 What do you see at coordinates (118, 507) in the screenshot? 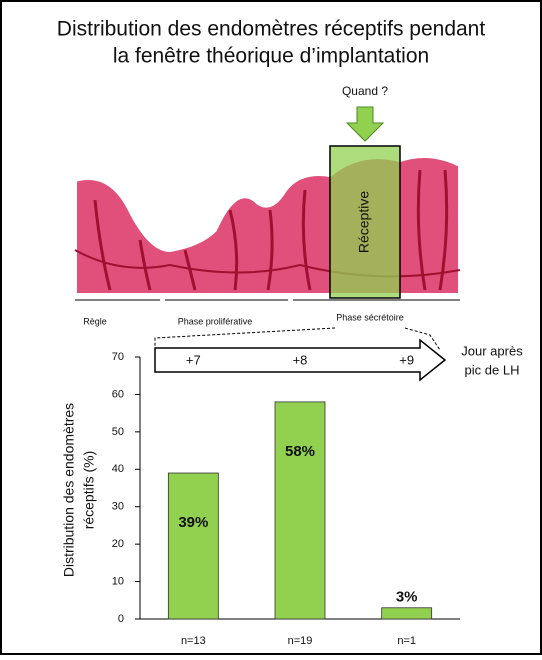
I see `y-tick-label: 30` at bounding box center [118, 507].